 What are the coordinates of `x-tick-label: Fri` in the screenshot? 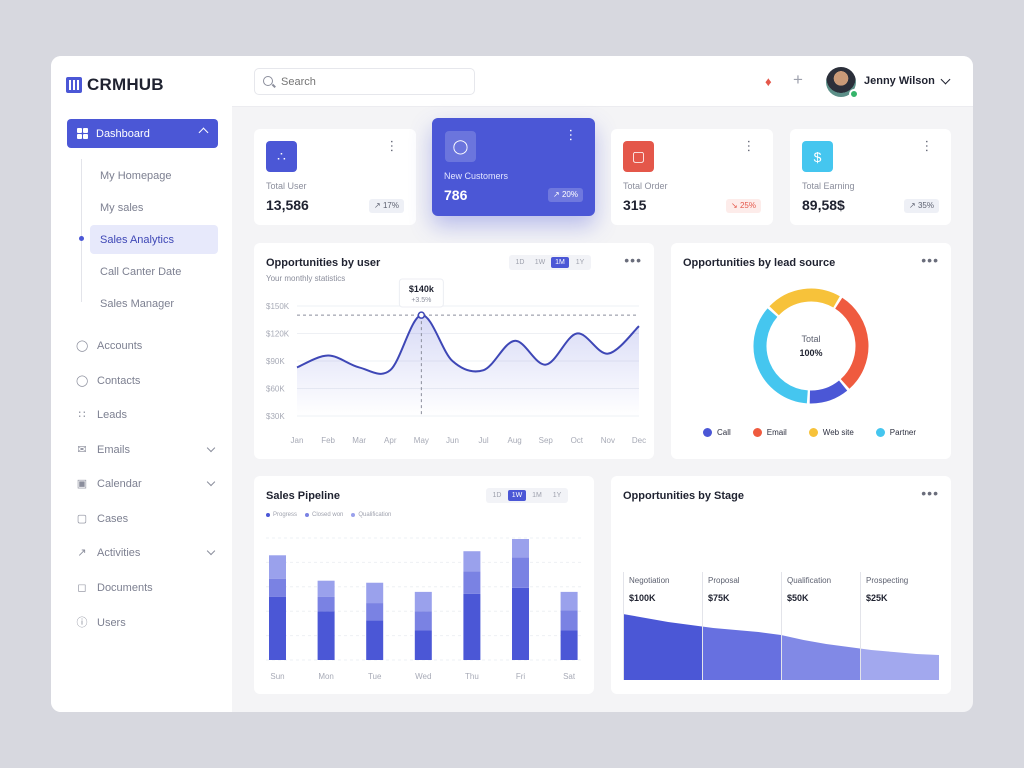 It's located at (521, 676).